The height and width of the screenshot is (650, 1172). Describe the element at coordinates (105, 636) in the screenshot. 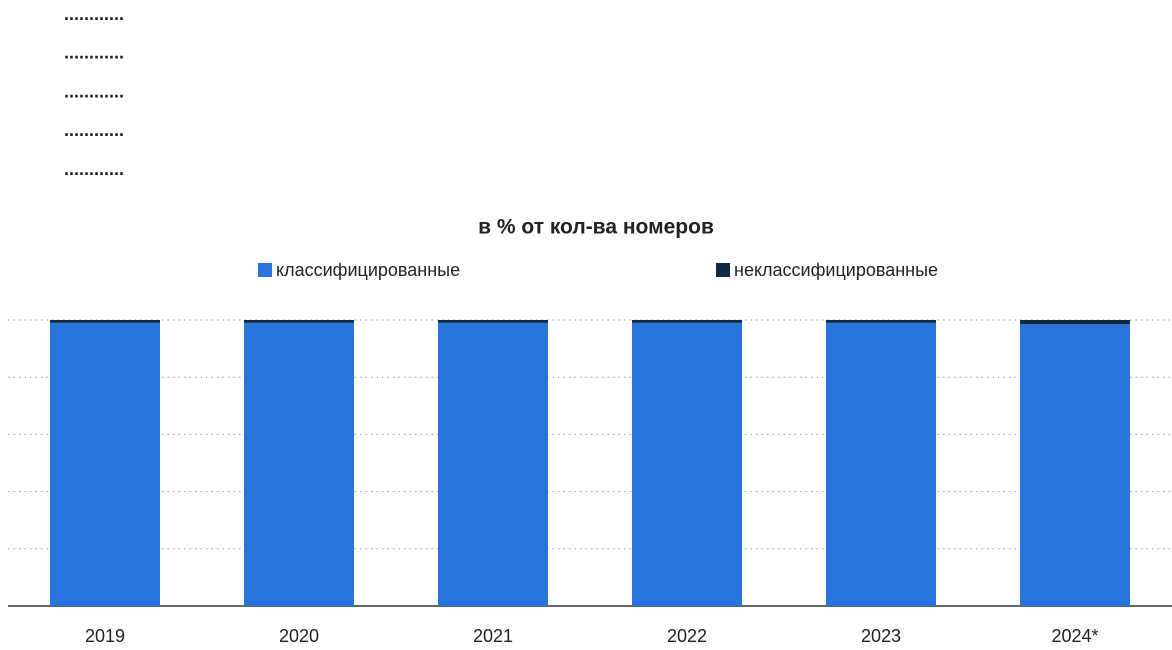

I see `x-tick-label: 2019` at that location.